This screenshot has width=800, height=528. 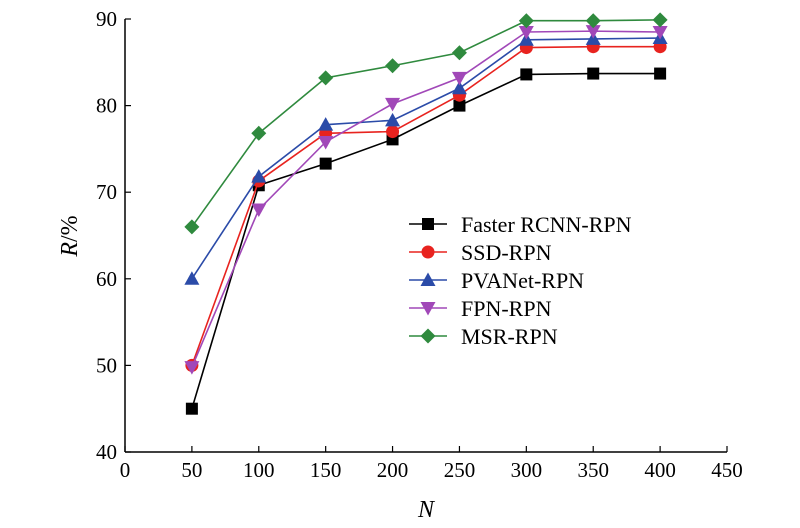 What do you see at coordinates (106, 192) in the screenshot?
I see `y-tick-label: 70` at bounding box center [106, 192].